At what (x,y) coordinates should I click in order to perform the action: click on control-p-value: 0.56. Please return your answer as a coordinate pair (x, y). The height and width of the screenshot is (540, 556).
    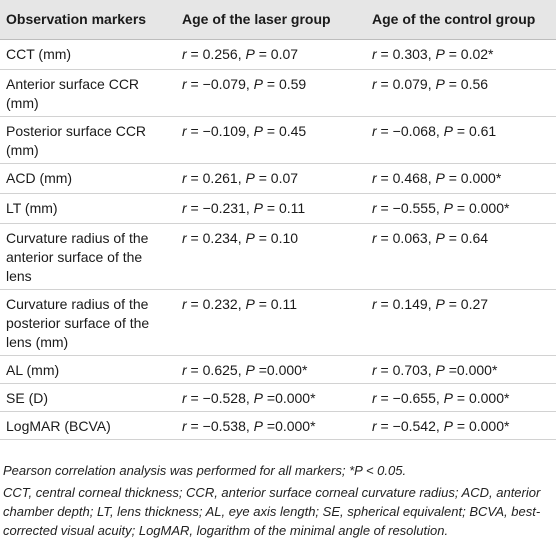
    Looking at the image, I should click on (474, 83).